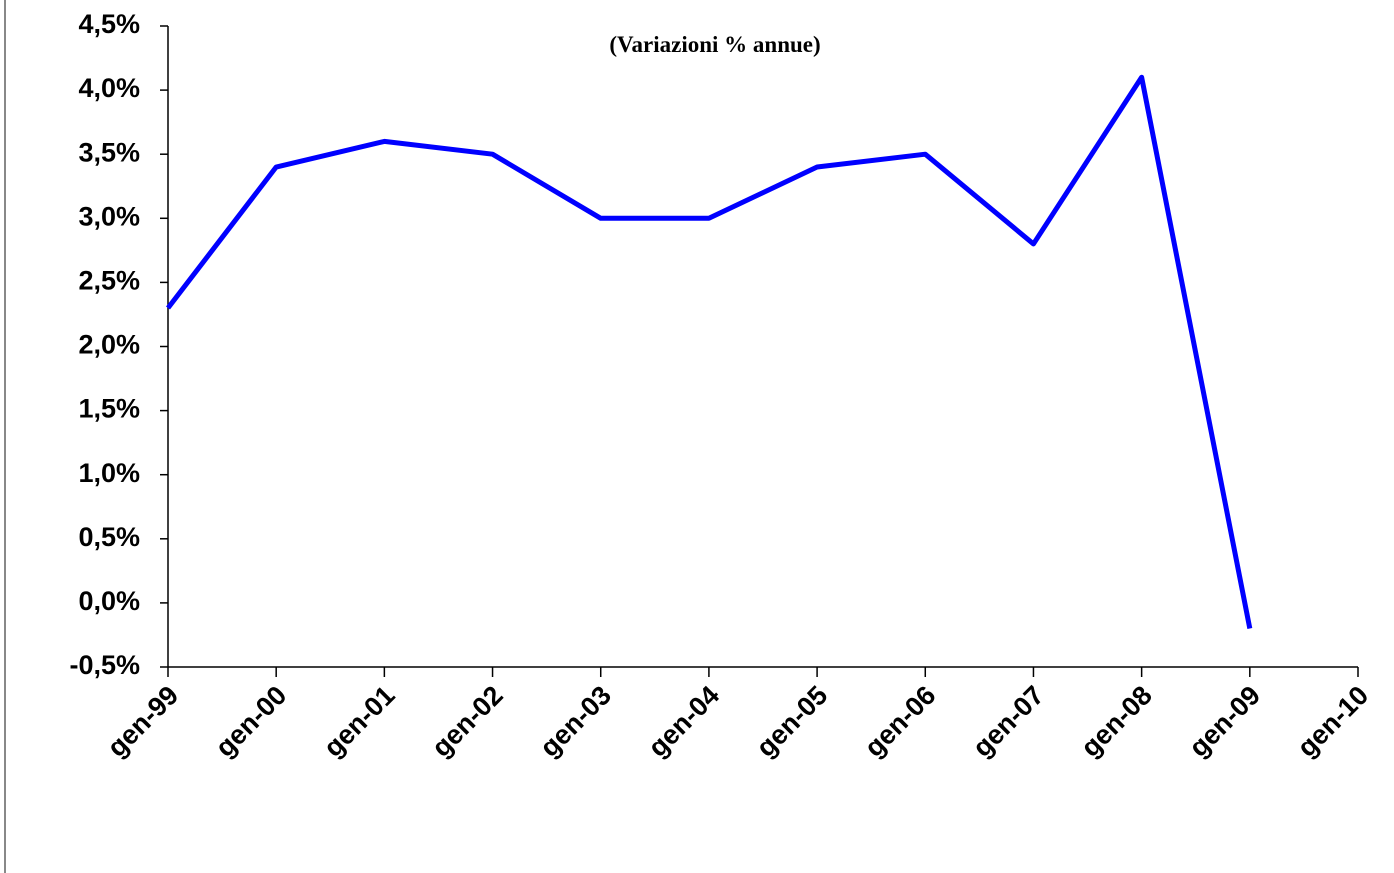 This screenshot has width=1394, height=873. What do you see at coordinates (109, 216) in the screenshot?
I see `y-tick-label: 3,0%` at bounding box center [109, 216].